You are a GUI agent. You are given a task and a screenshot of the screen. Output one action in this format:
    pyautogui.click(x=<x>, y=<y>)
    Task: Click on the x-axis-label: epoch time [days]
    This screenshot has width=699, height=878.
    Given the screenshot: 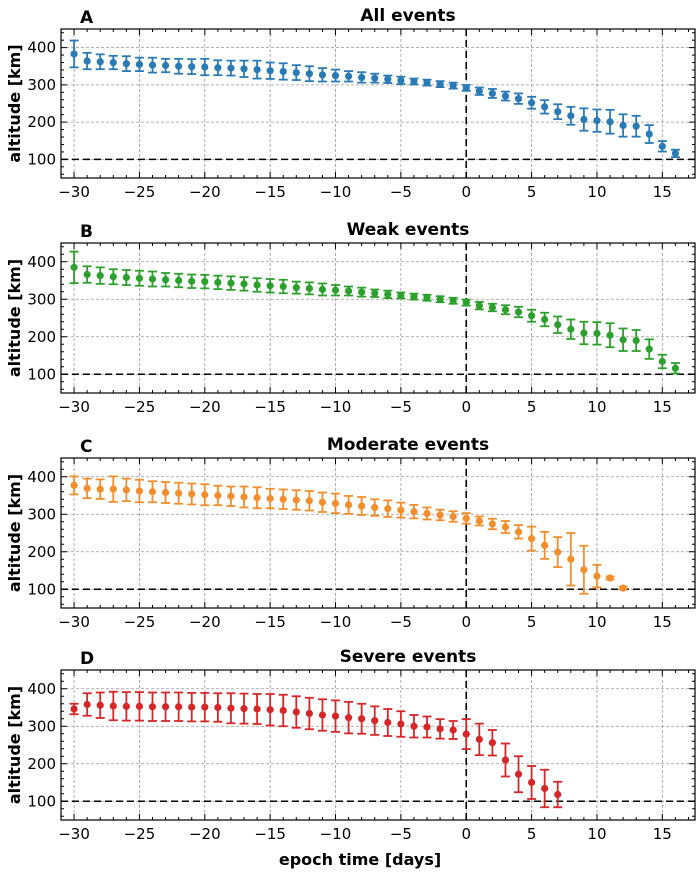 What is the action you would take?
    pyautogui.click(x=360, y=859)
    